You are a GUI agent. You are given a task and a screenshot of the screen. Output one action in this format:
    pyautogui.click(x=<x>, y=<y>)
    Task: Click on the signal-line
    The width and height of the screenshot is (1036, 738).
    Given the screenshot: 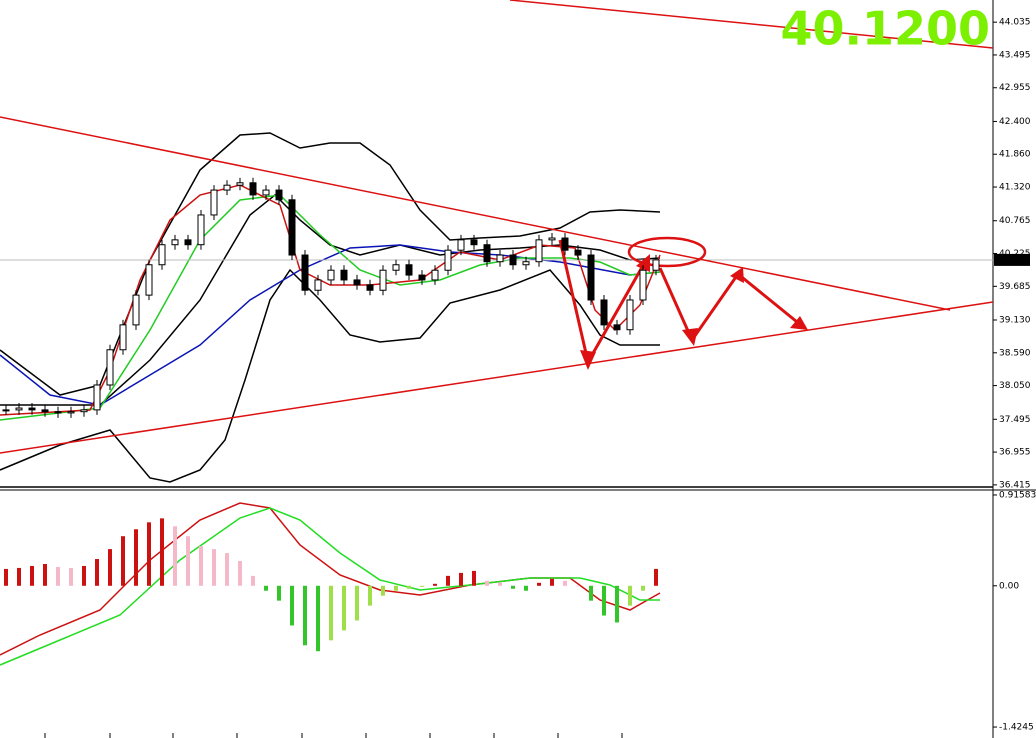 What is the action you would take?
    pyautogui.click(x=330, y=586)
    